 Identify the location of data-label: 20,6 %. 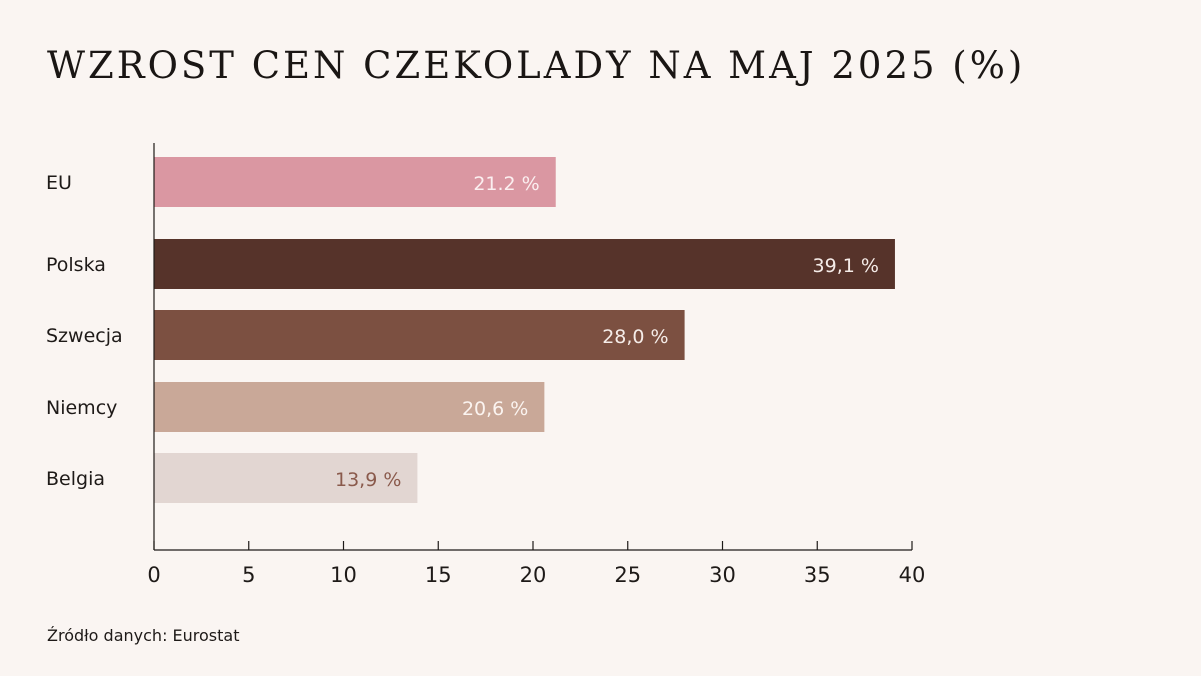
(495, 409).